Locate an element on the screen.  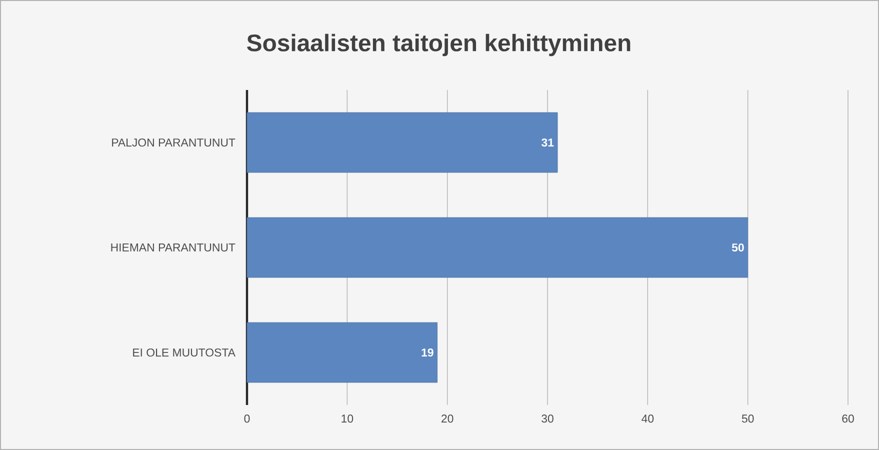
data-label: 19 is located at coordinates (428, 352).